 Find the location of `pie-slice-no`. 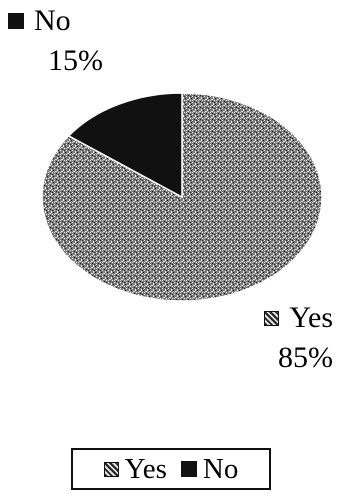

pie-slice-no is located at coordinates (125, 145).